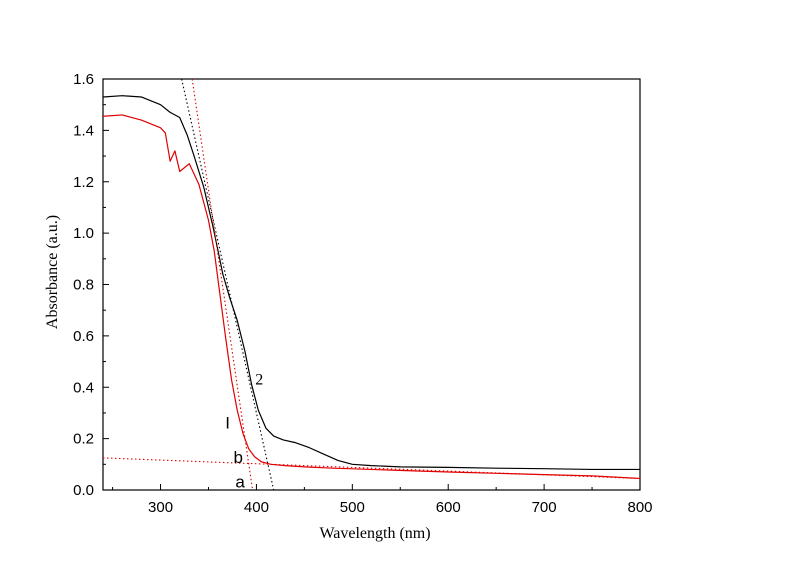 The height and width of the screenshot is (583, 800). Describe the element at coordinates (83, 182) in the screenshot. I see `y-tick-label-6: 1.2` at that location.